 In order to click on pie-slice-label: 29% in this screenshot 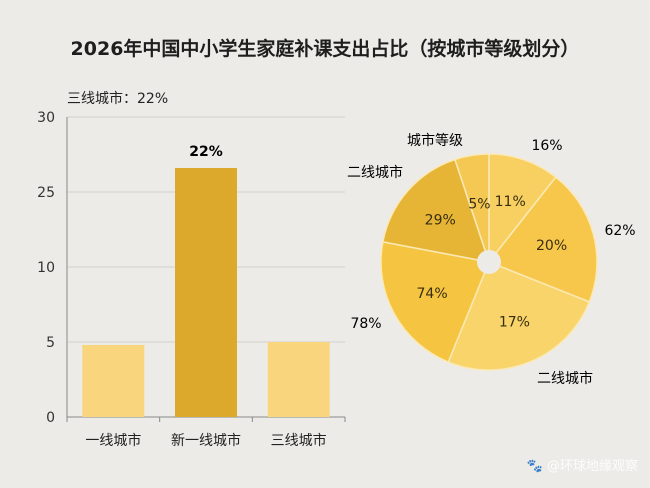, I will do `click(440, 220)`.